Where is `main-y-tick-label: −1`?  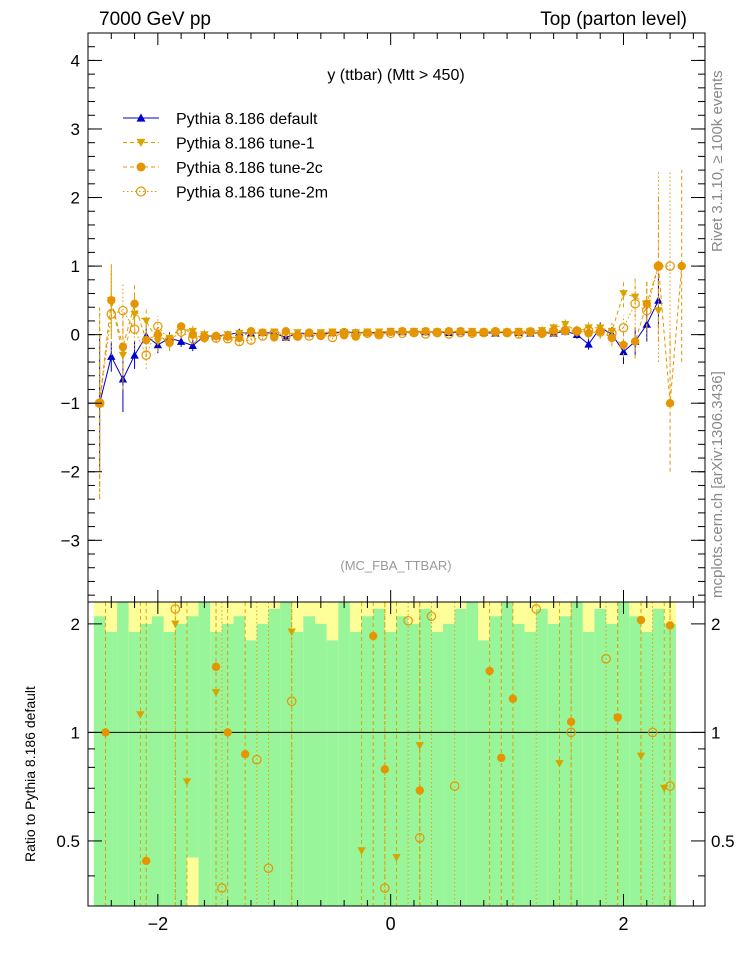 main-y-tick-label: −1 is located at coordinates (70, 403).